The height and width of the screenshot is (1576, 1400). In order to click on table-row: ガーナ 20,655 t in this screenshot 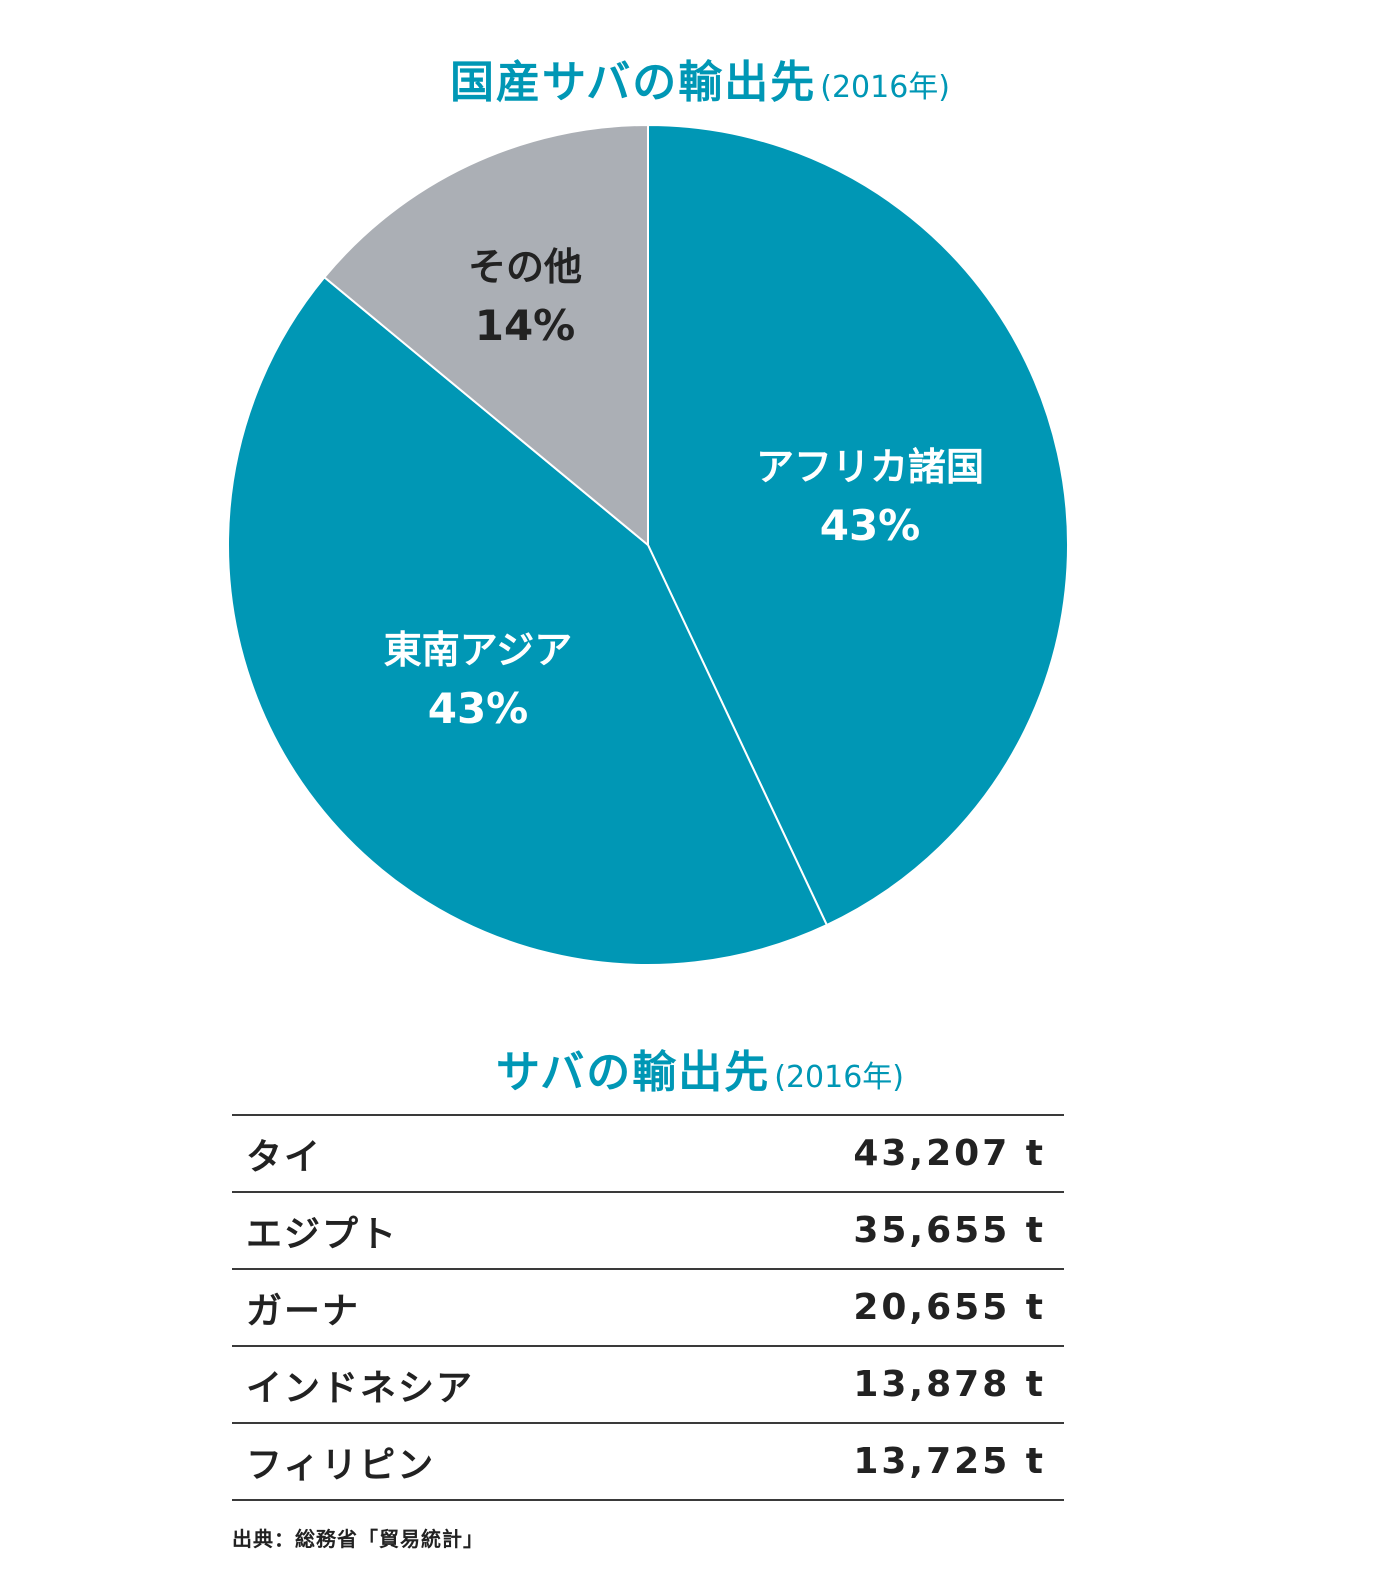, I will do `click(648, 1308)`.